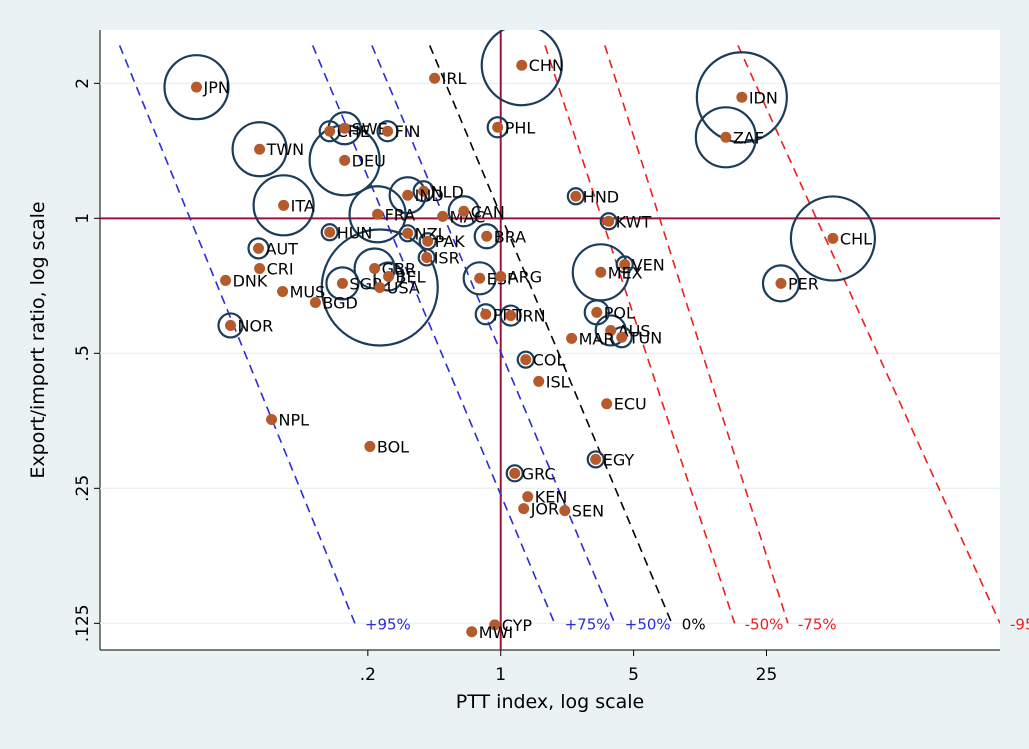 The width and height of the screenshot is (1029, 749). What do you see at coordinates (303, 205) in the screenshot?
I see `point-label: ITA` at bounding box center [303, 205].